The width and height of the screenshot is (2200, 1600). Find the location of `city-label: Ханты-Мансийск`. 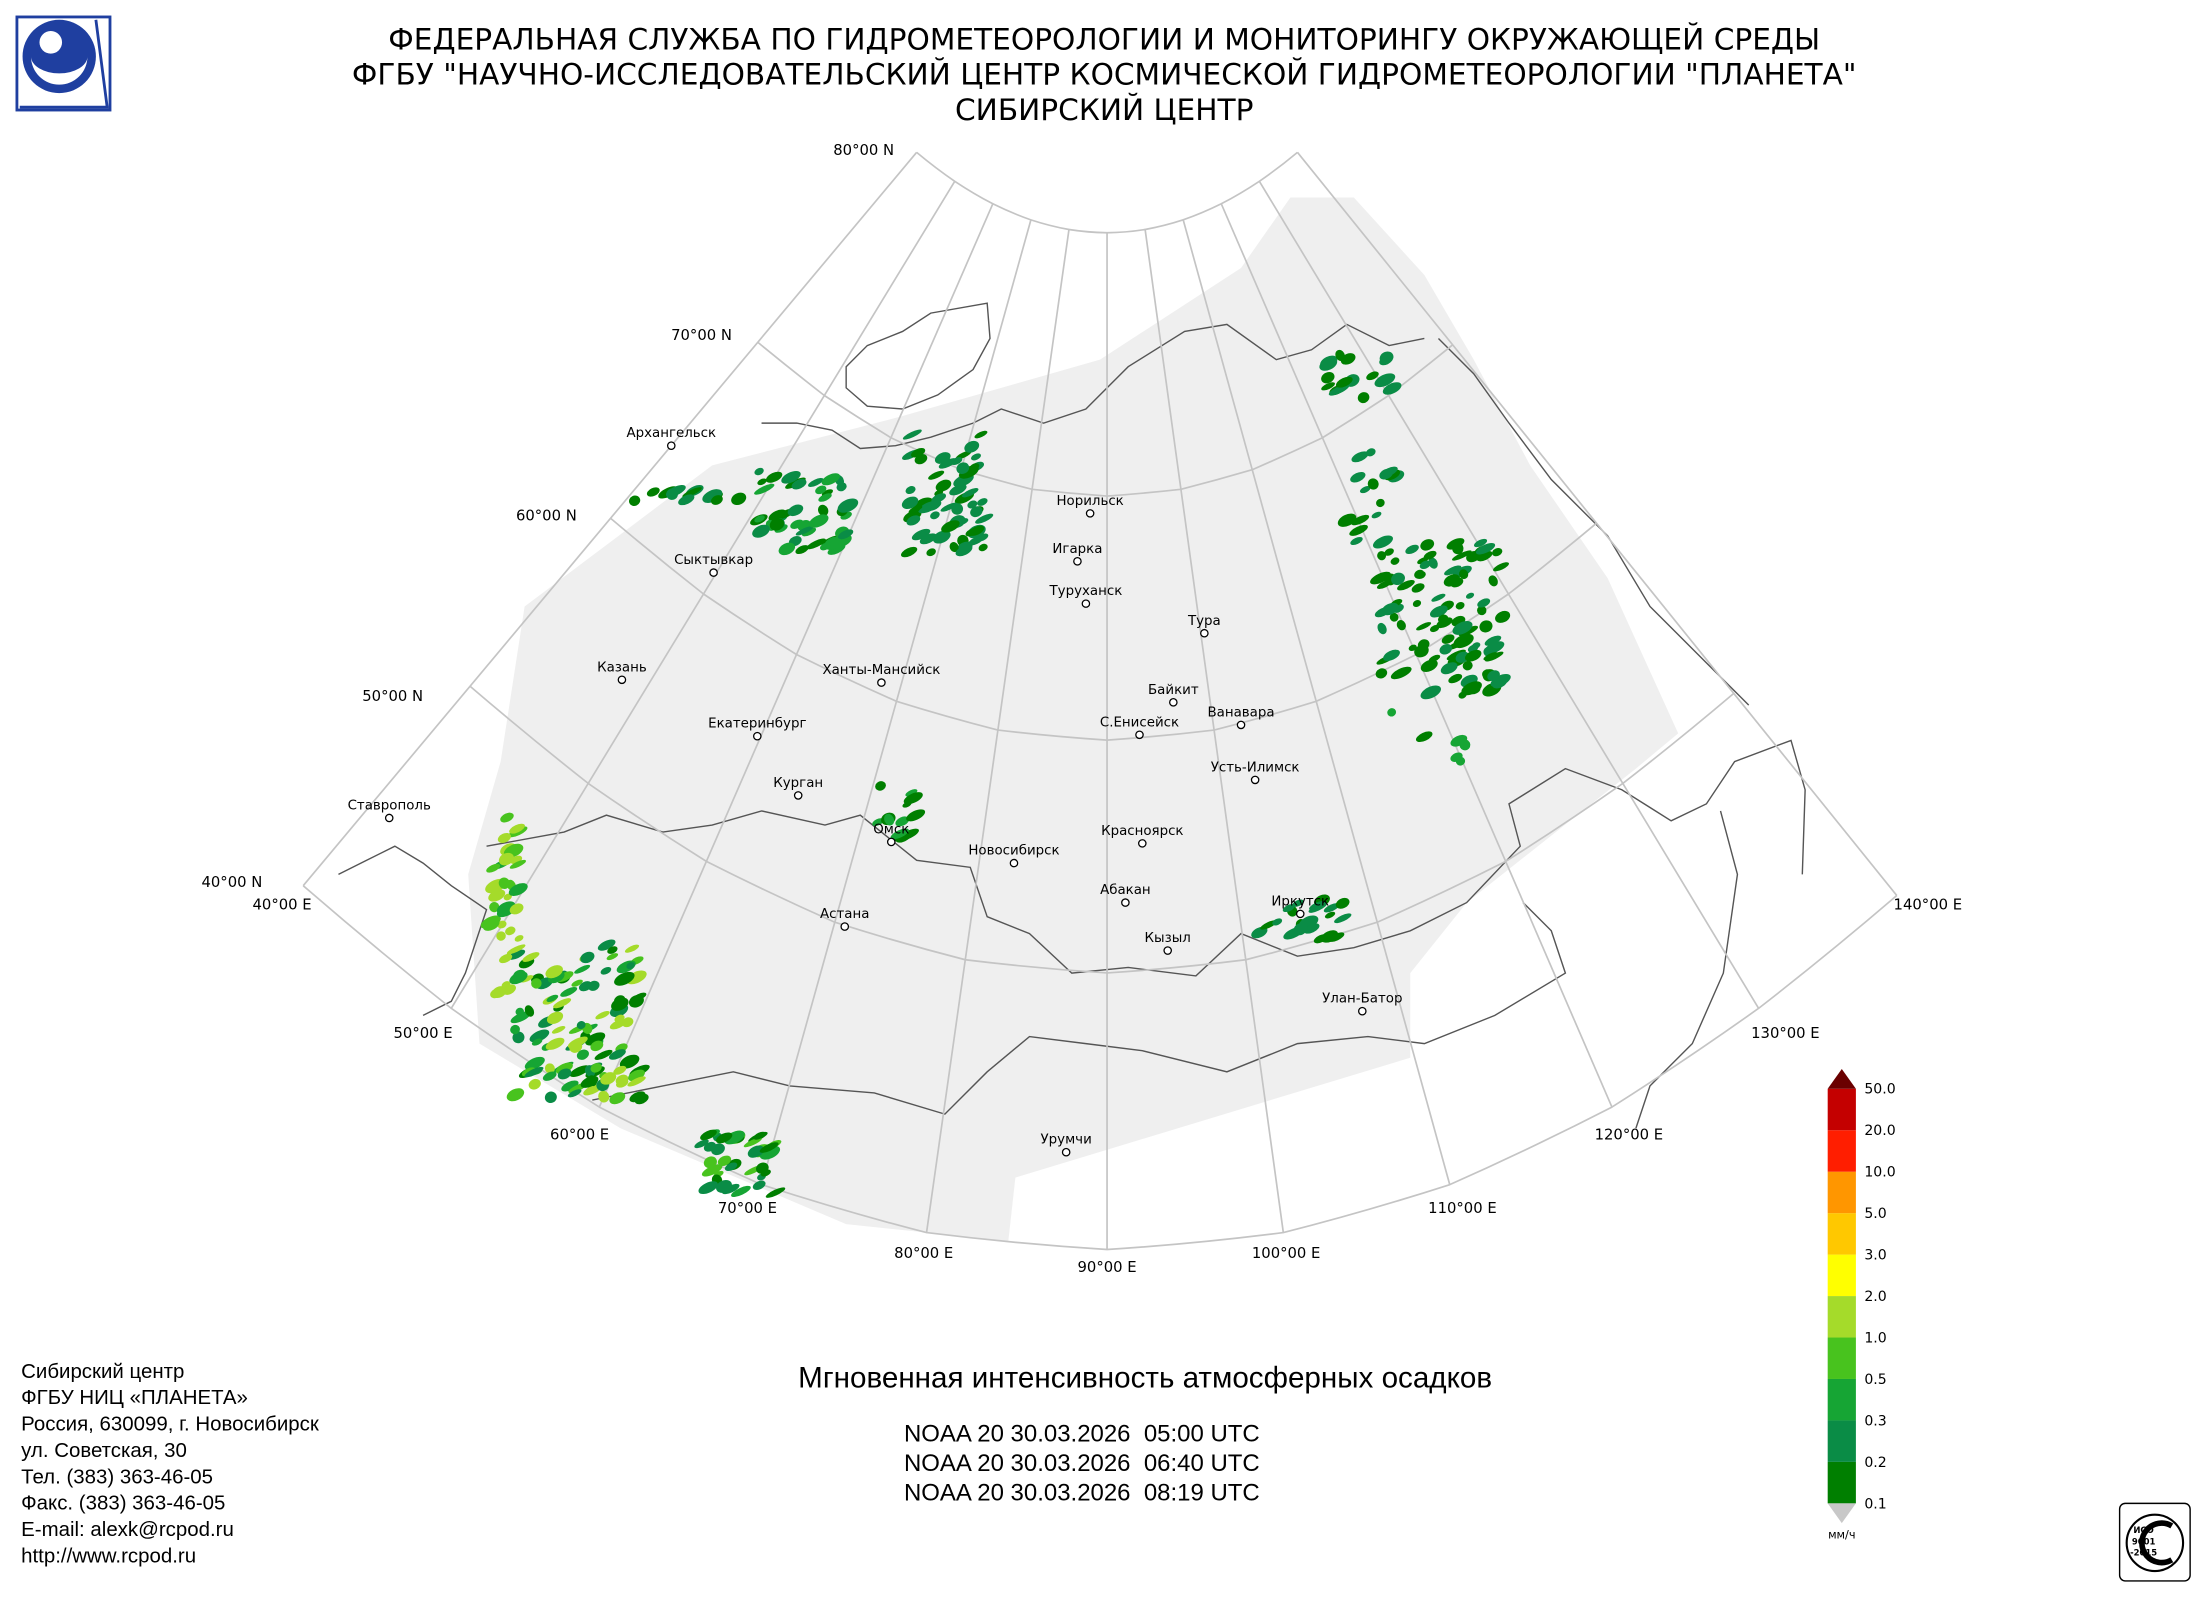

city-label: Ханты-Мансийск is located at coordinates (881, 670).